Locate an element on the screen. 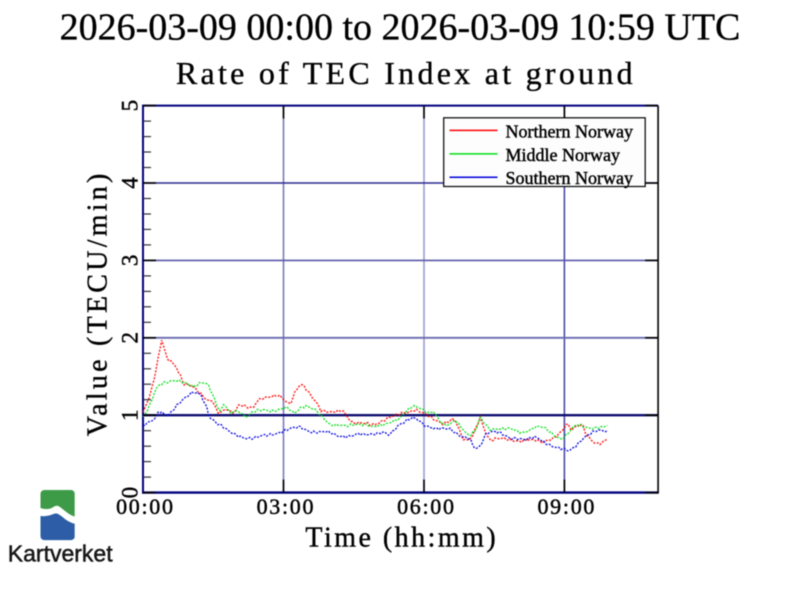 The image size is (800, 600). svg-text:2026-03-09 00:00 to 2026-03-09: 2026-03-09 00:00 to 2026-03-09 10:59 UTC is located at coordinates (400, 27).